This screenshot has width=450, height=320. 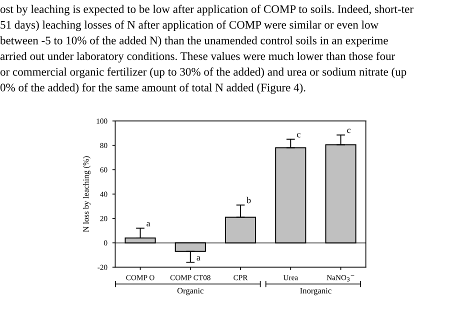 I want to click on text: between -5 to 10% of the added N) than the unamended control soils in an experime, so click(x=194, y=41).